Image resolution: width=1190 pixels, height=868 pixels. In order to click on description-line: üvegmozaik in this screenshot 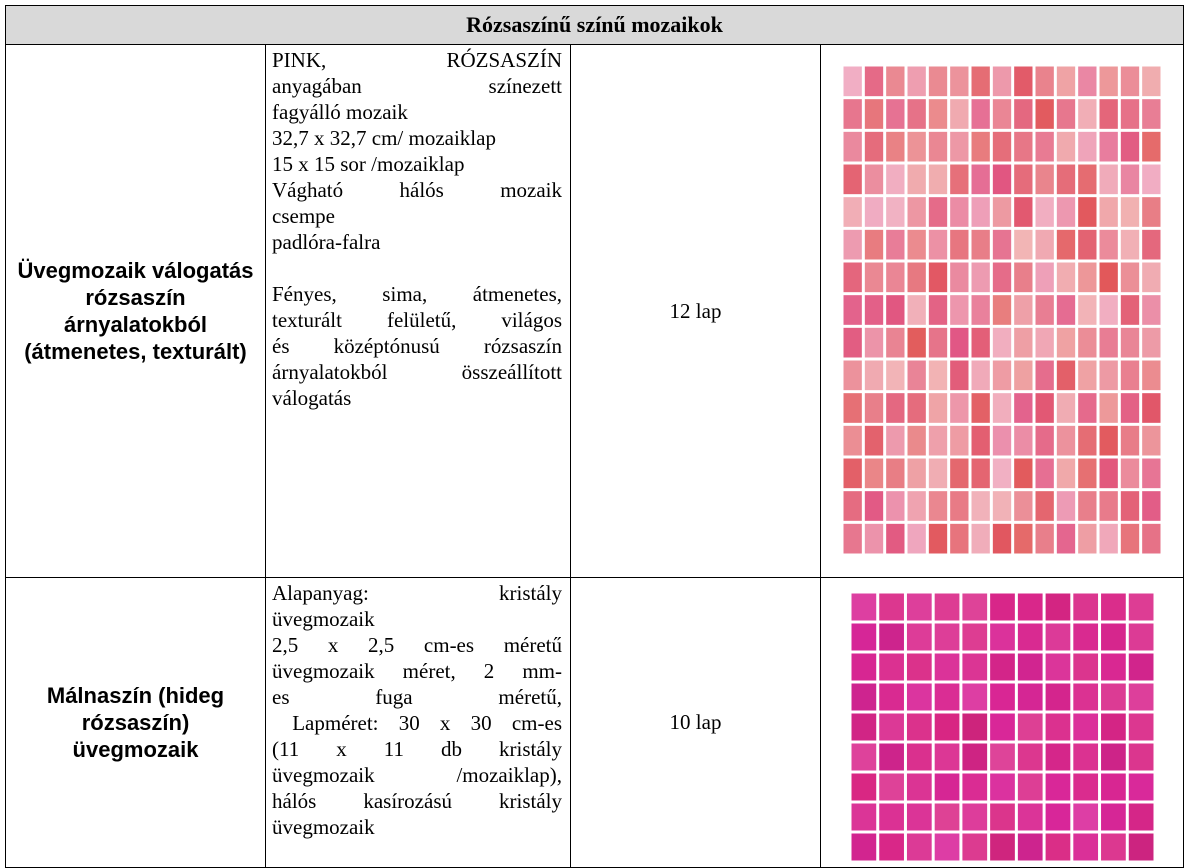, I will do `click(323, 619)`.